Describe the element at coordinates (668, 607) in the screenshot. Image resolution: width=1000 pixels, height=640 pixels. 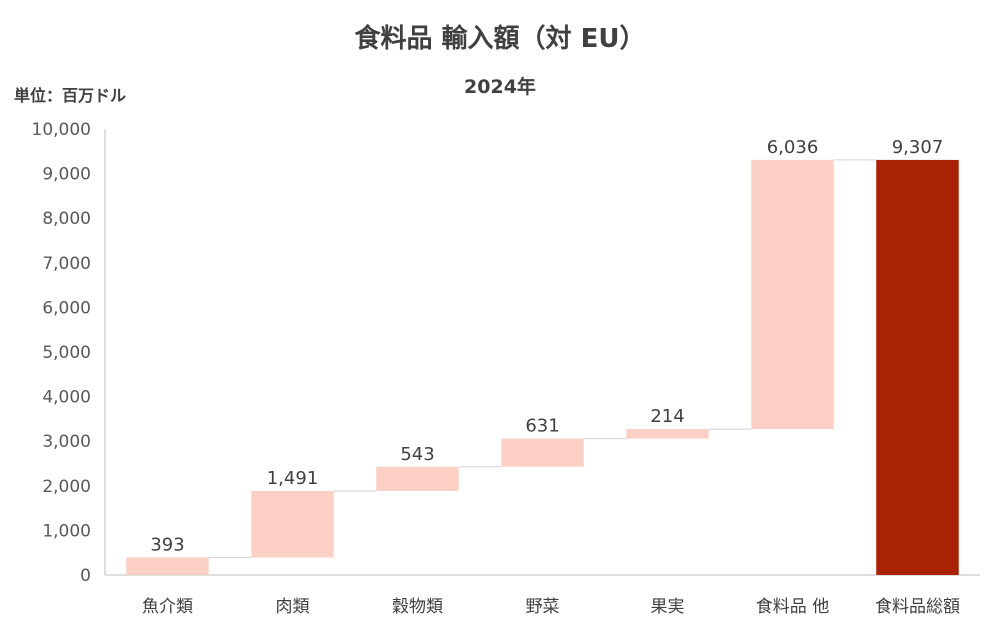
I see `category-label: 果実` at that location.